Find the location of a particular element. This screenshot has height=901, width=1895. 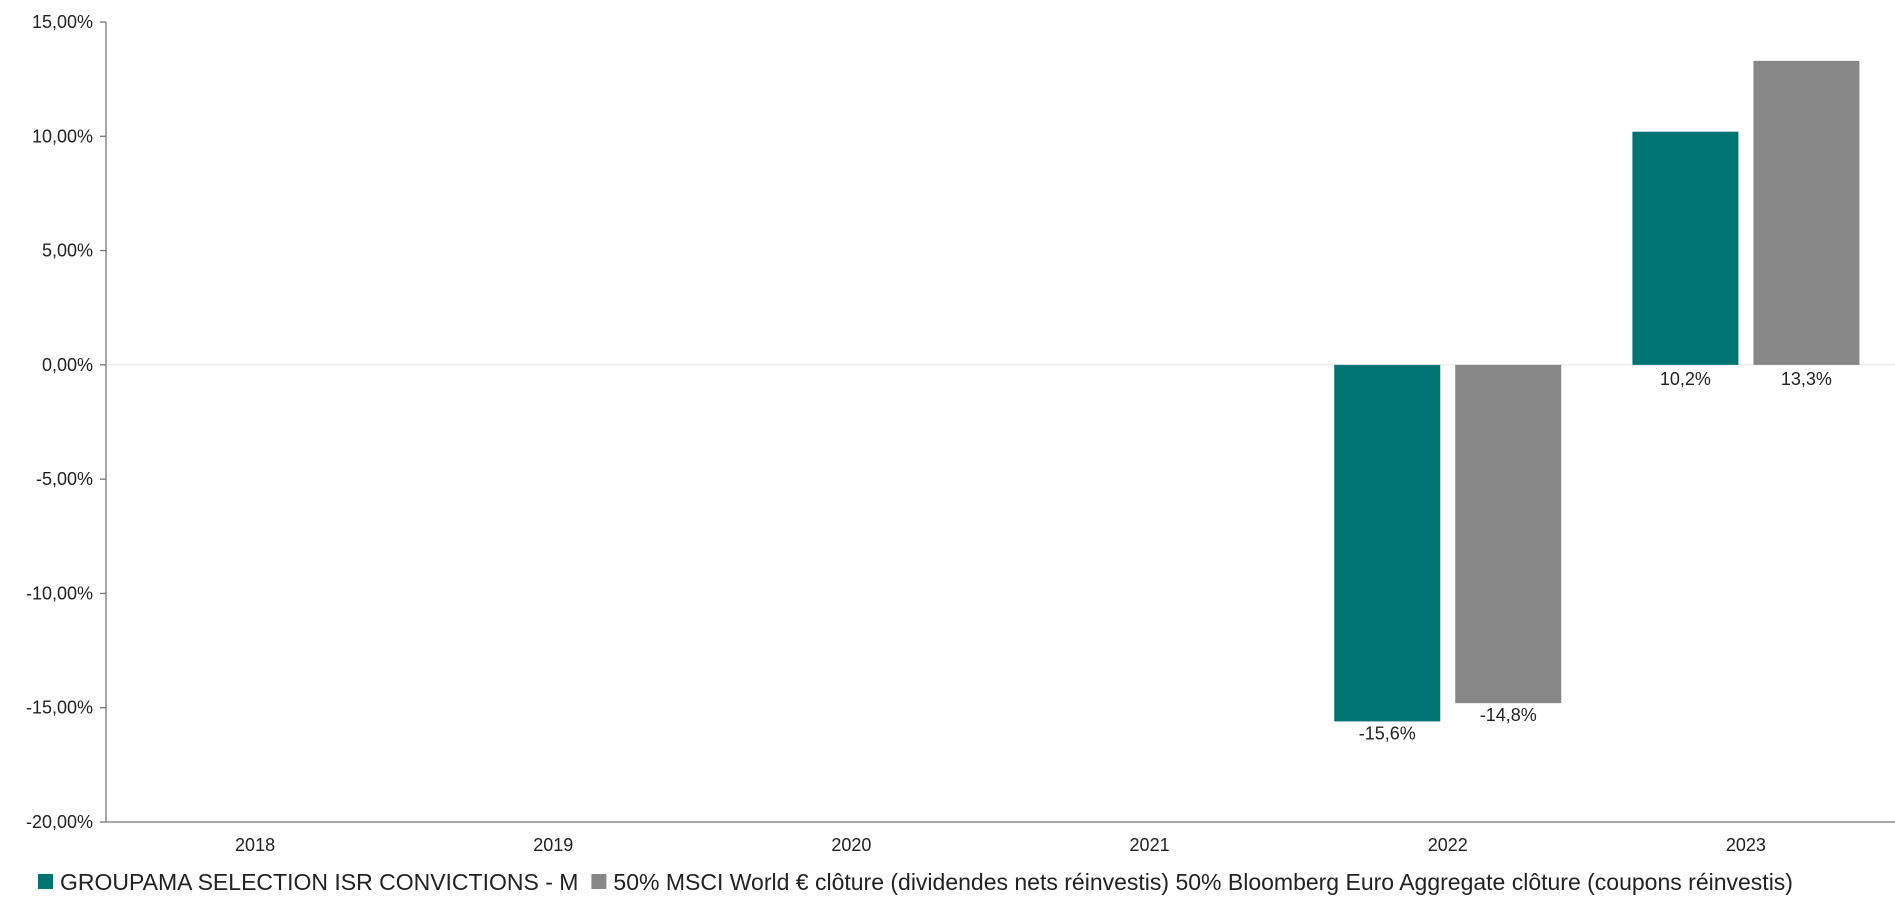

bar-2-2022 is located at coordinates (1508, 534).